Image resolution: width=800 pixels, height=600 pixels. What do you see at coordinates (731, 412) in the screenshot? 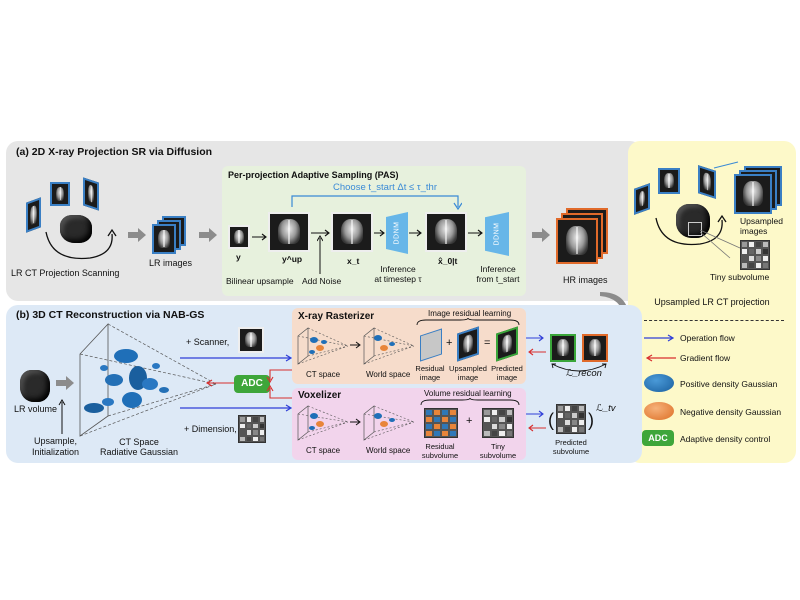
I see `legend-negative-gaussian: Negative density Gaussian` at bounding box center [731, 412].